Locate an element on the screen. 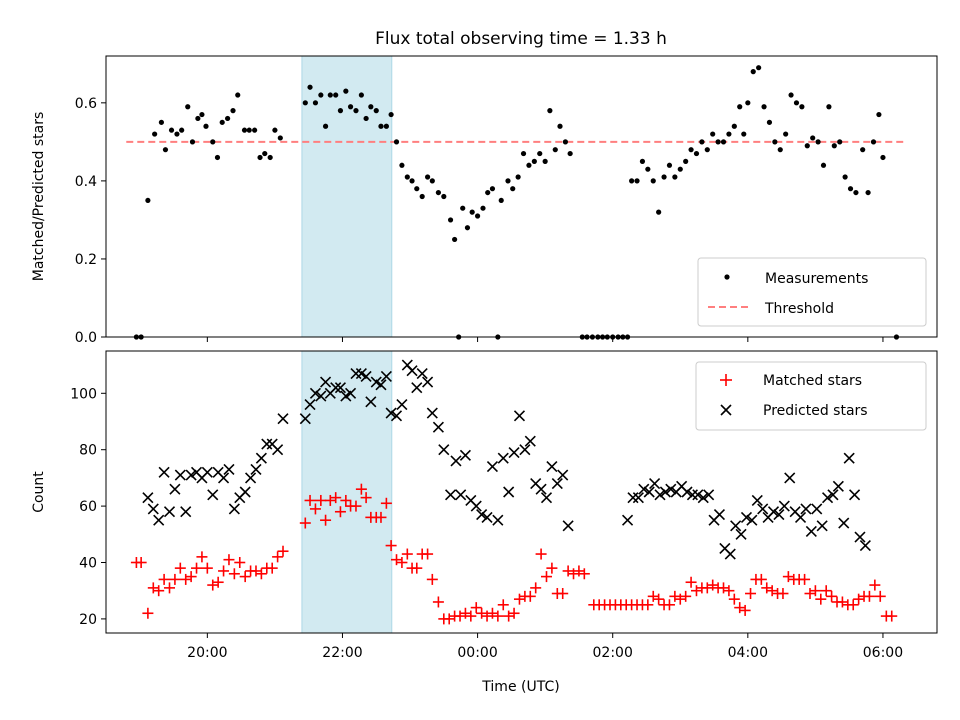 The height and width of the screenshot is (720, 960). y-axis-label-bottom: Count is located at coordinates (39, 492).